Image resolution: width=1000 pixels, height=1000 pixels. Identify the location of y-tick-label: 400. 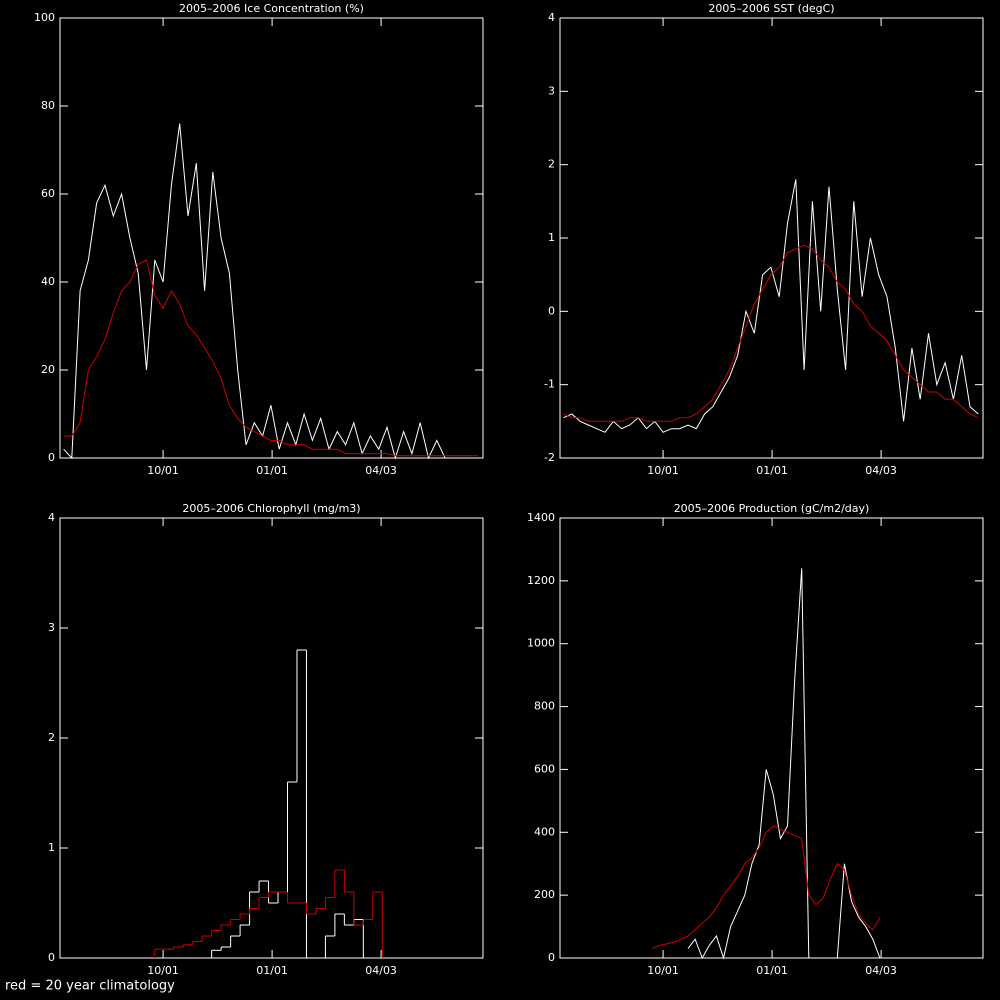
(544, 831).